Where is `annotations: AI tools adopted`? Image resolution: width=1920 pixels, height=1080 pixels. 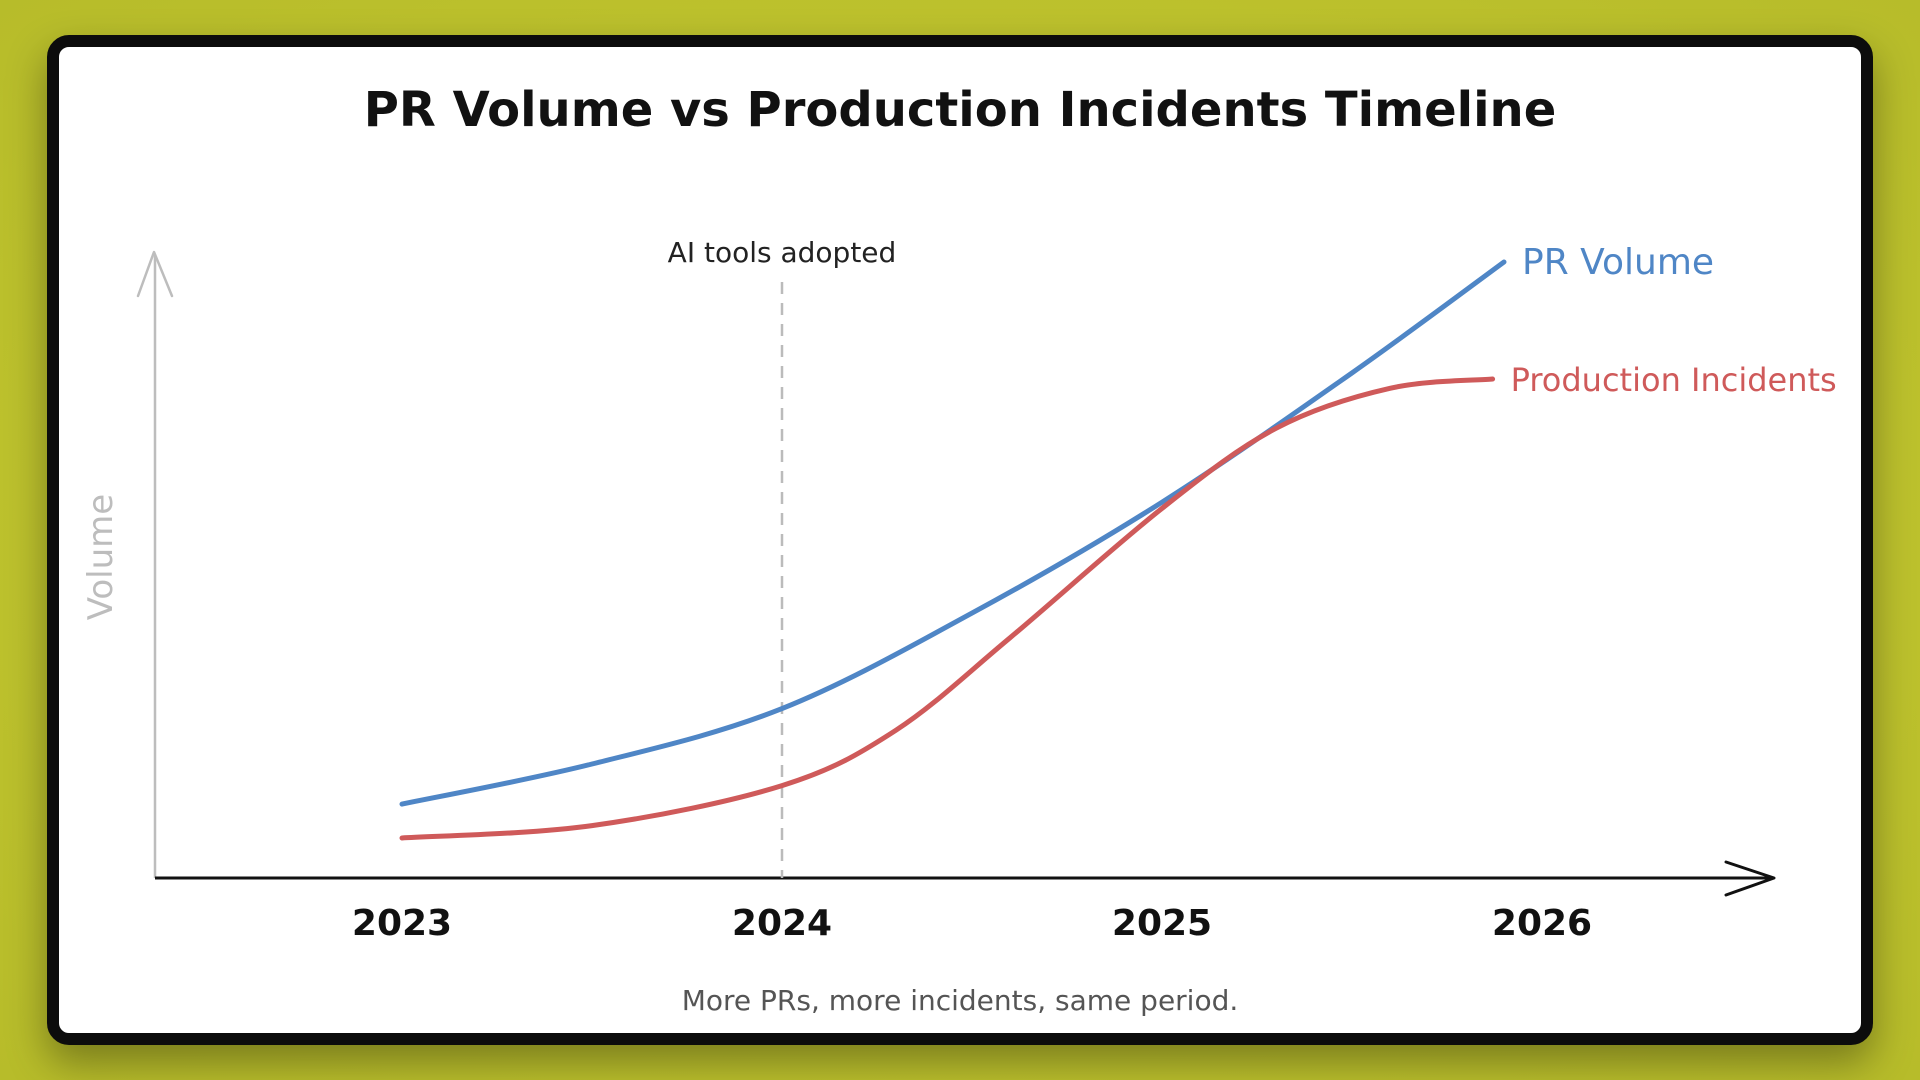 annotations: AI tools adopted is located at coordinates (782, 557).